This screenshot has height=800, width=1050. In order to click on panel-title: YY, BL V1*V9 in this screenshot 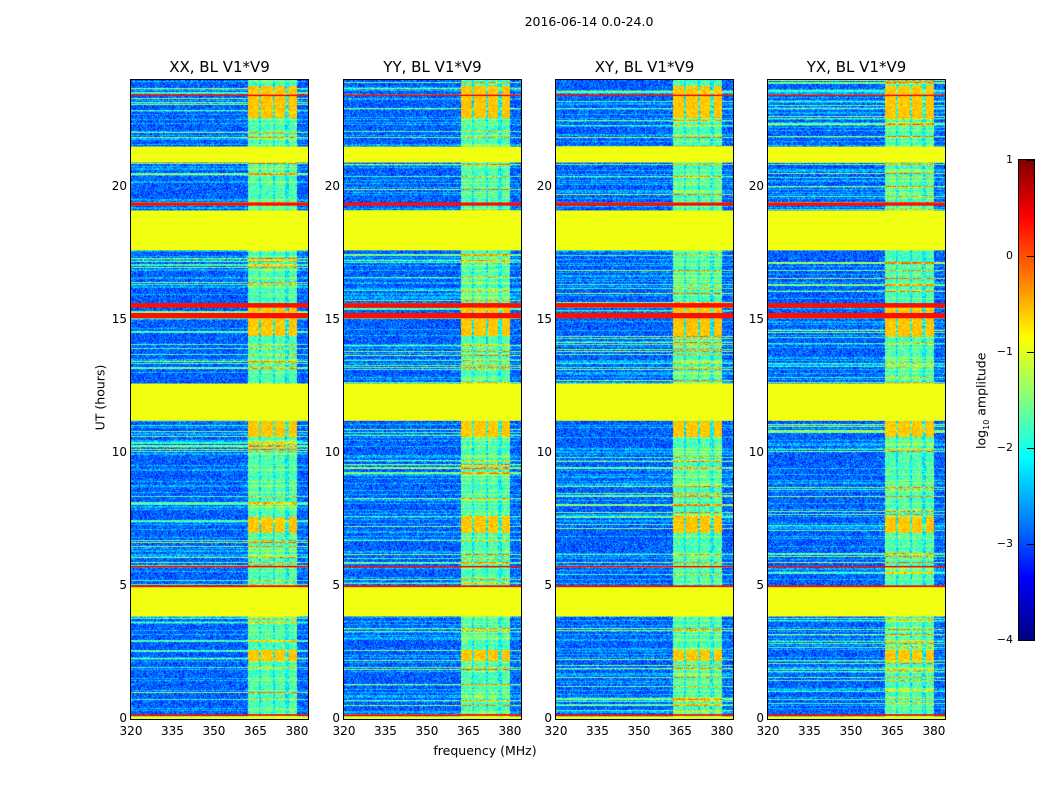, I will do `click(432, 67)`.